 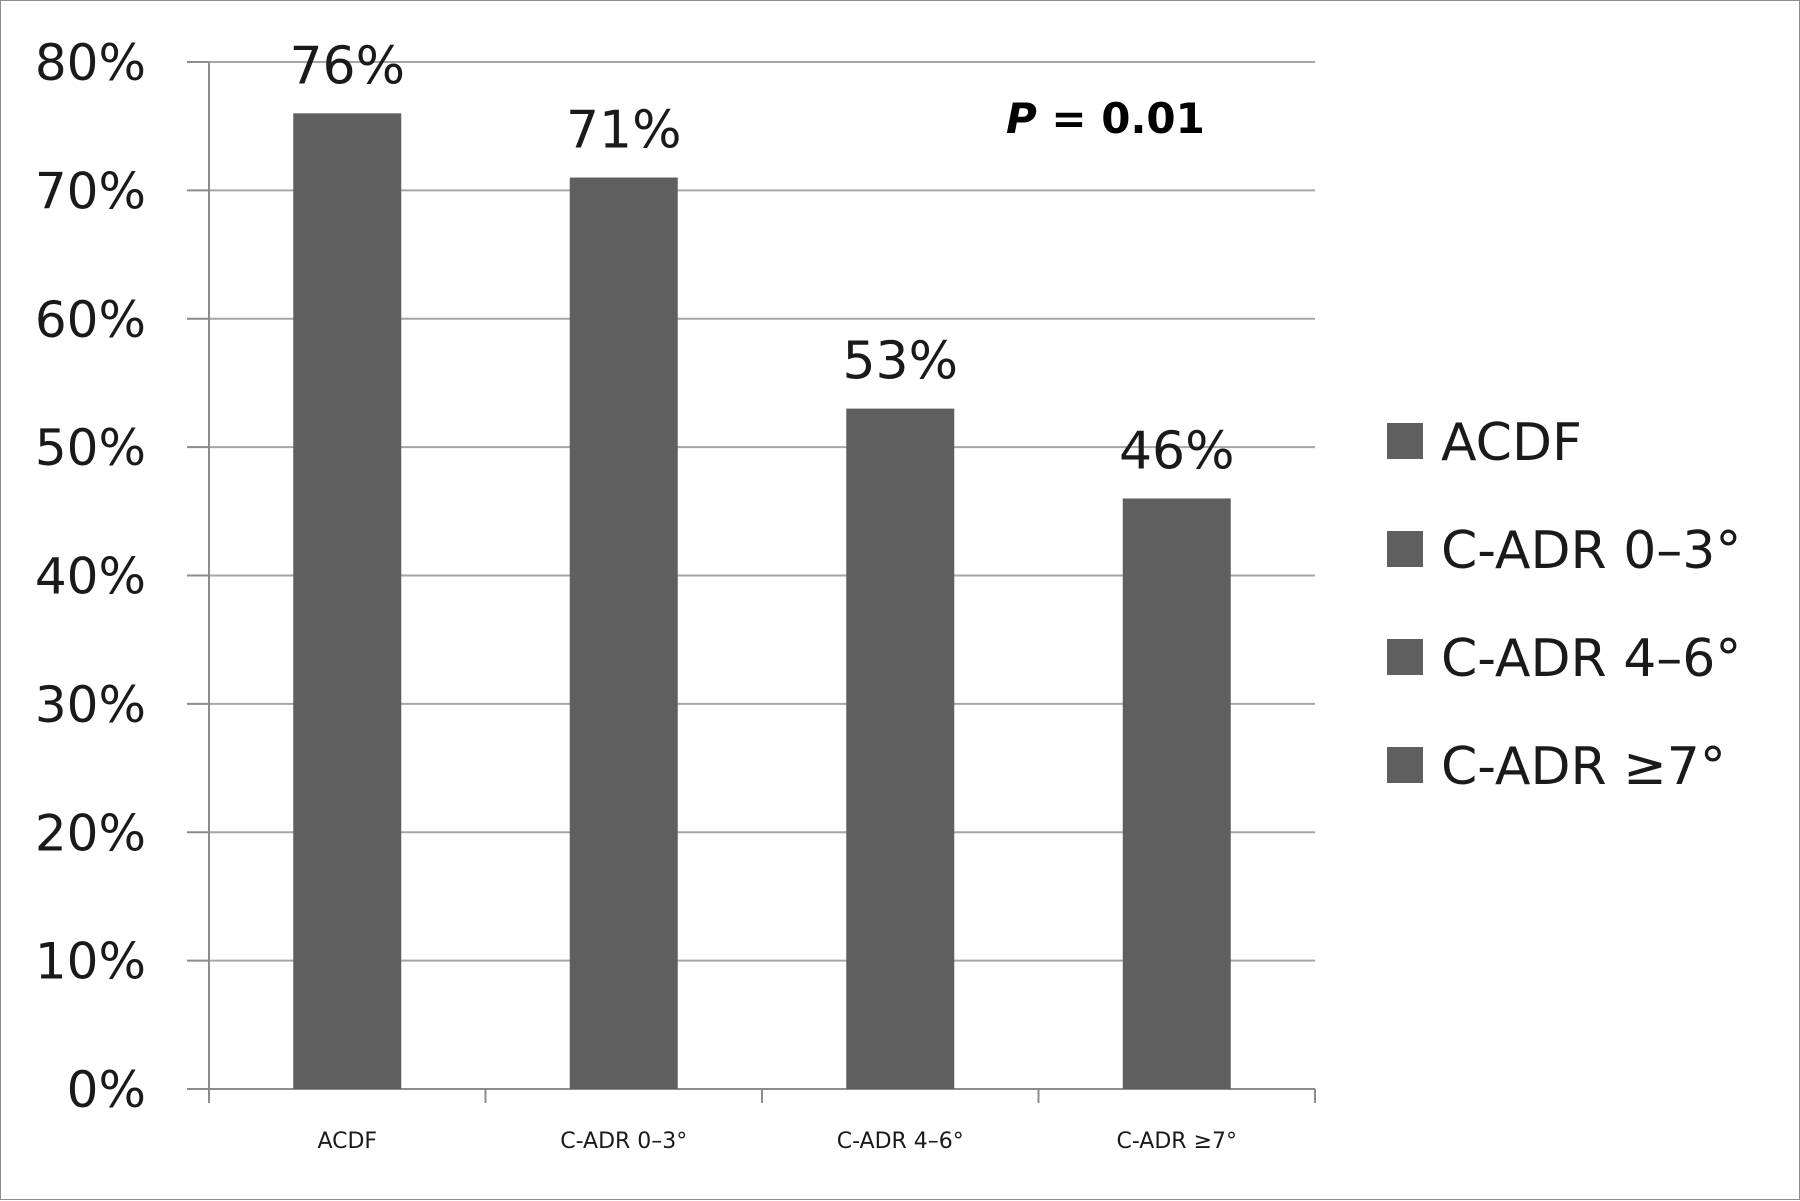 What do you see at coordinates (1511, 443) in the screenshot?
I see `legend-label: ACDF` at bounding box center [1511, 443].